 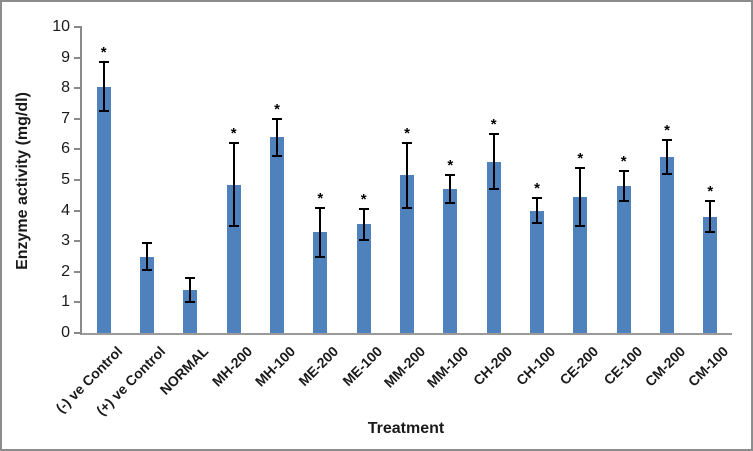 What do you see at coordinates (65, 88) in the screenshot?
I see `y-axis-tick-label: 8` at bounding box center [65, 88].